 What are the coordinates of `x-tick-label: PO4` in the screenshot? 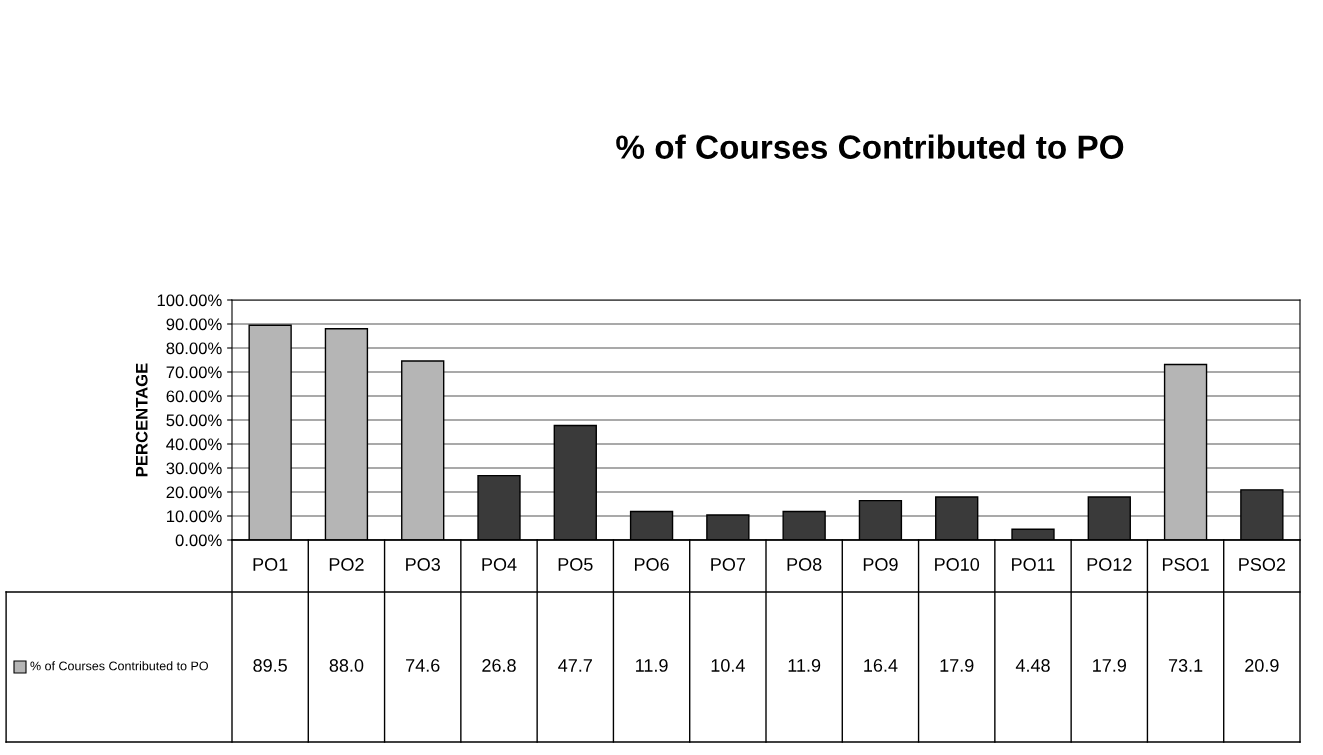 It's located at (499, 564).